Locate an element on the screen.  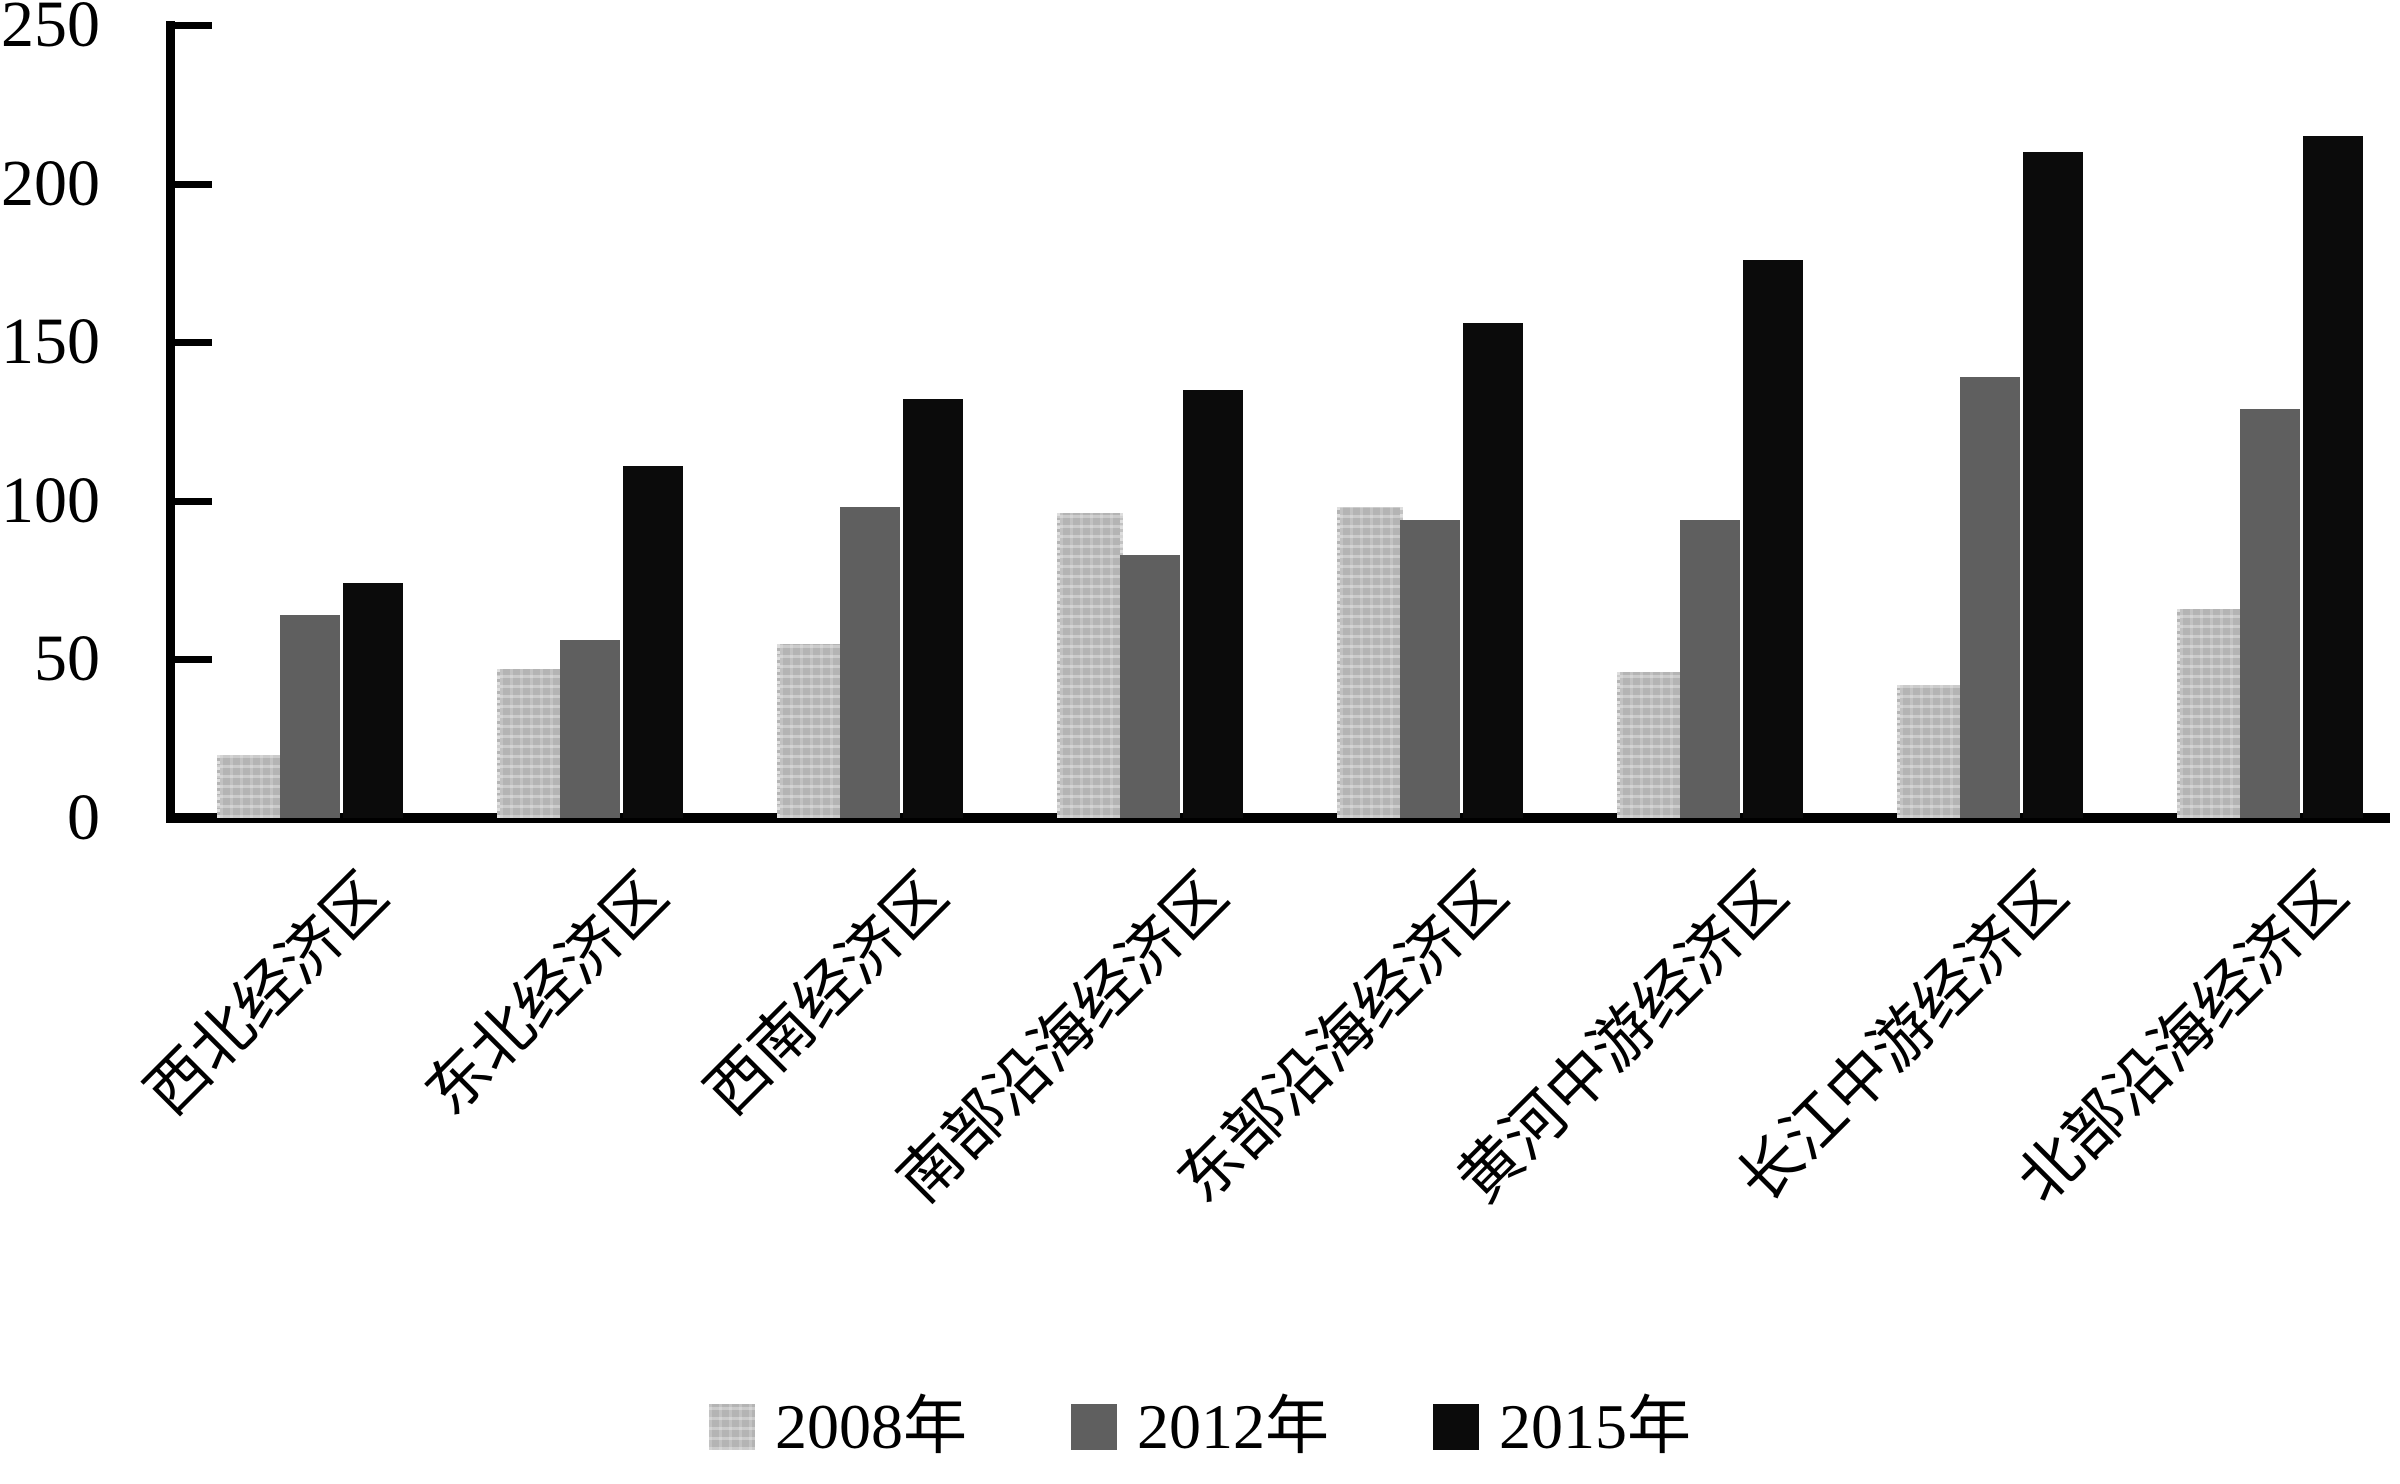
bar-2015年-东北经济区 is located at coordinates (653, 642).